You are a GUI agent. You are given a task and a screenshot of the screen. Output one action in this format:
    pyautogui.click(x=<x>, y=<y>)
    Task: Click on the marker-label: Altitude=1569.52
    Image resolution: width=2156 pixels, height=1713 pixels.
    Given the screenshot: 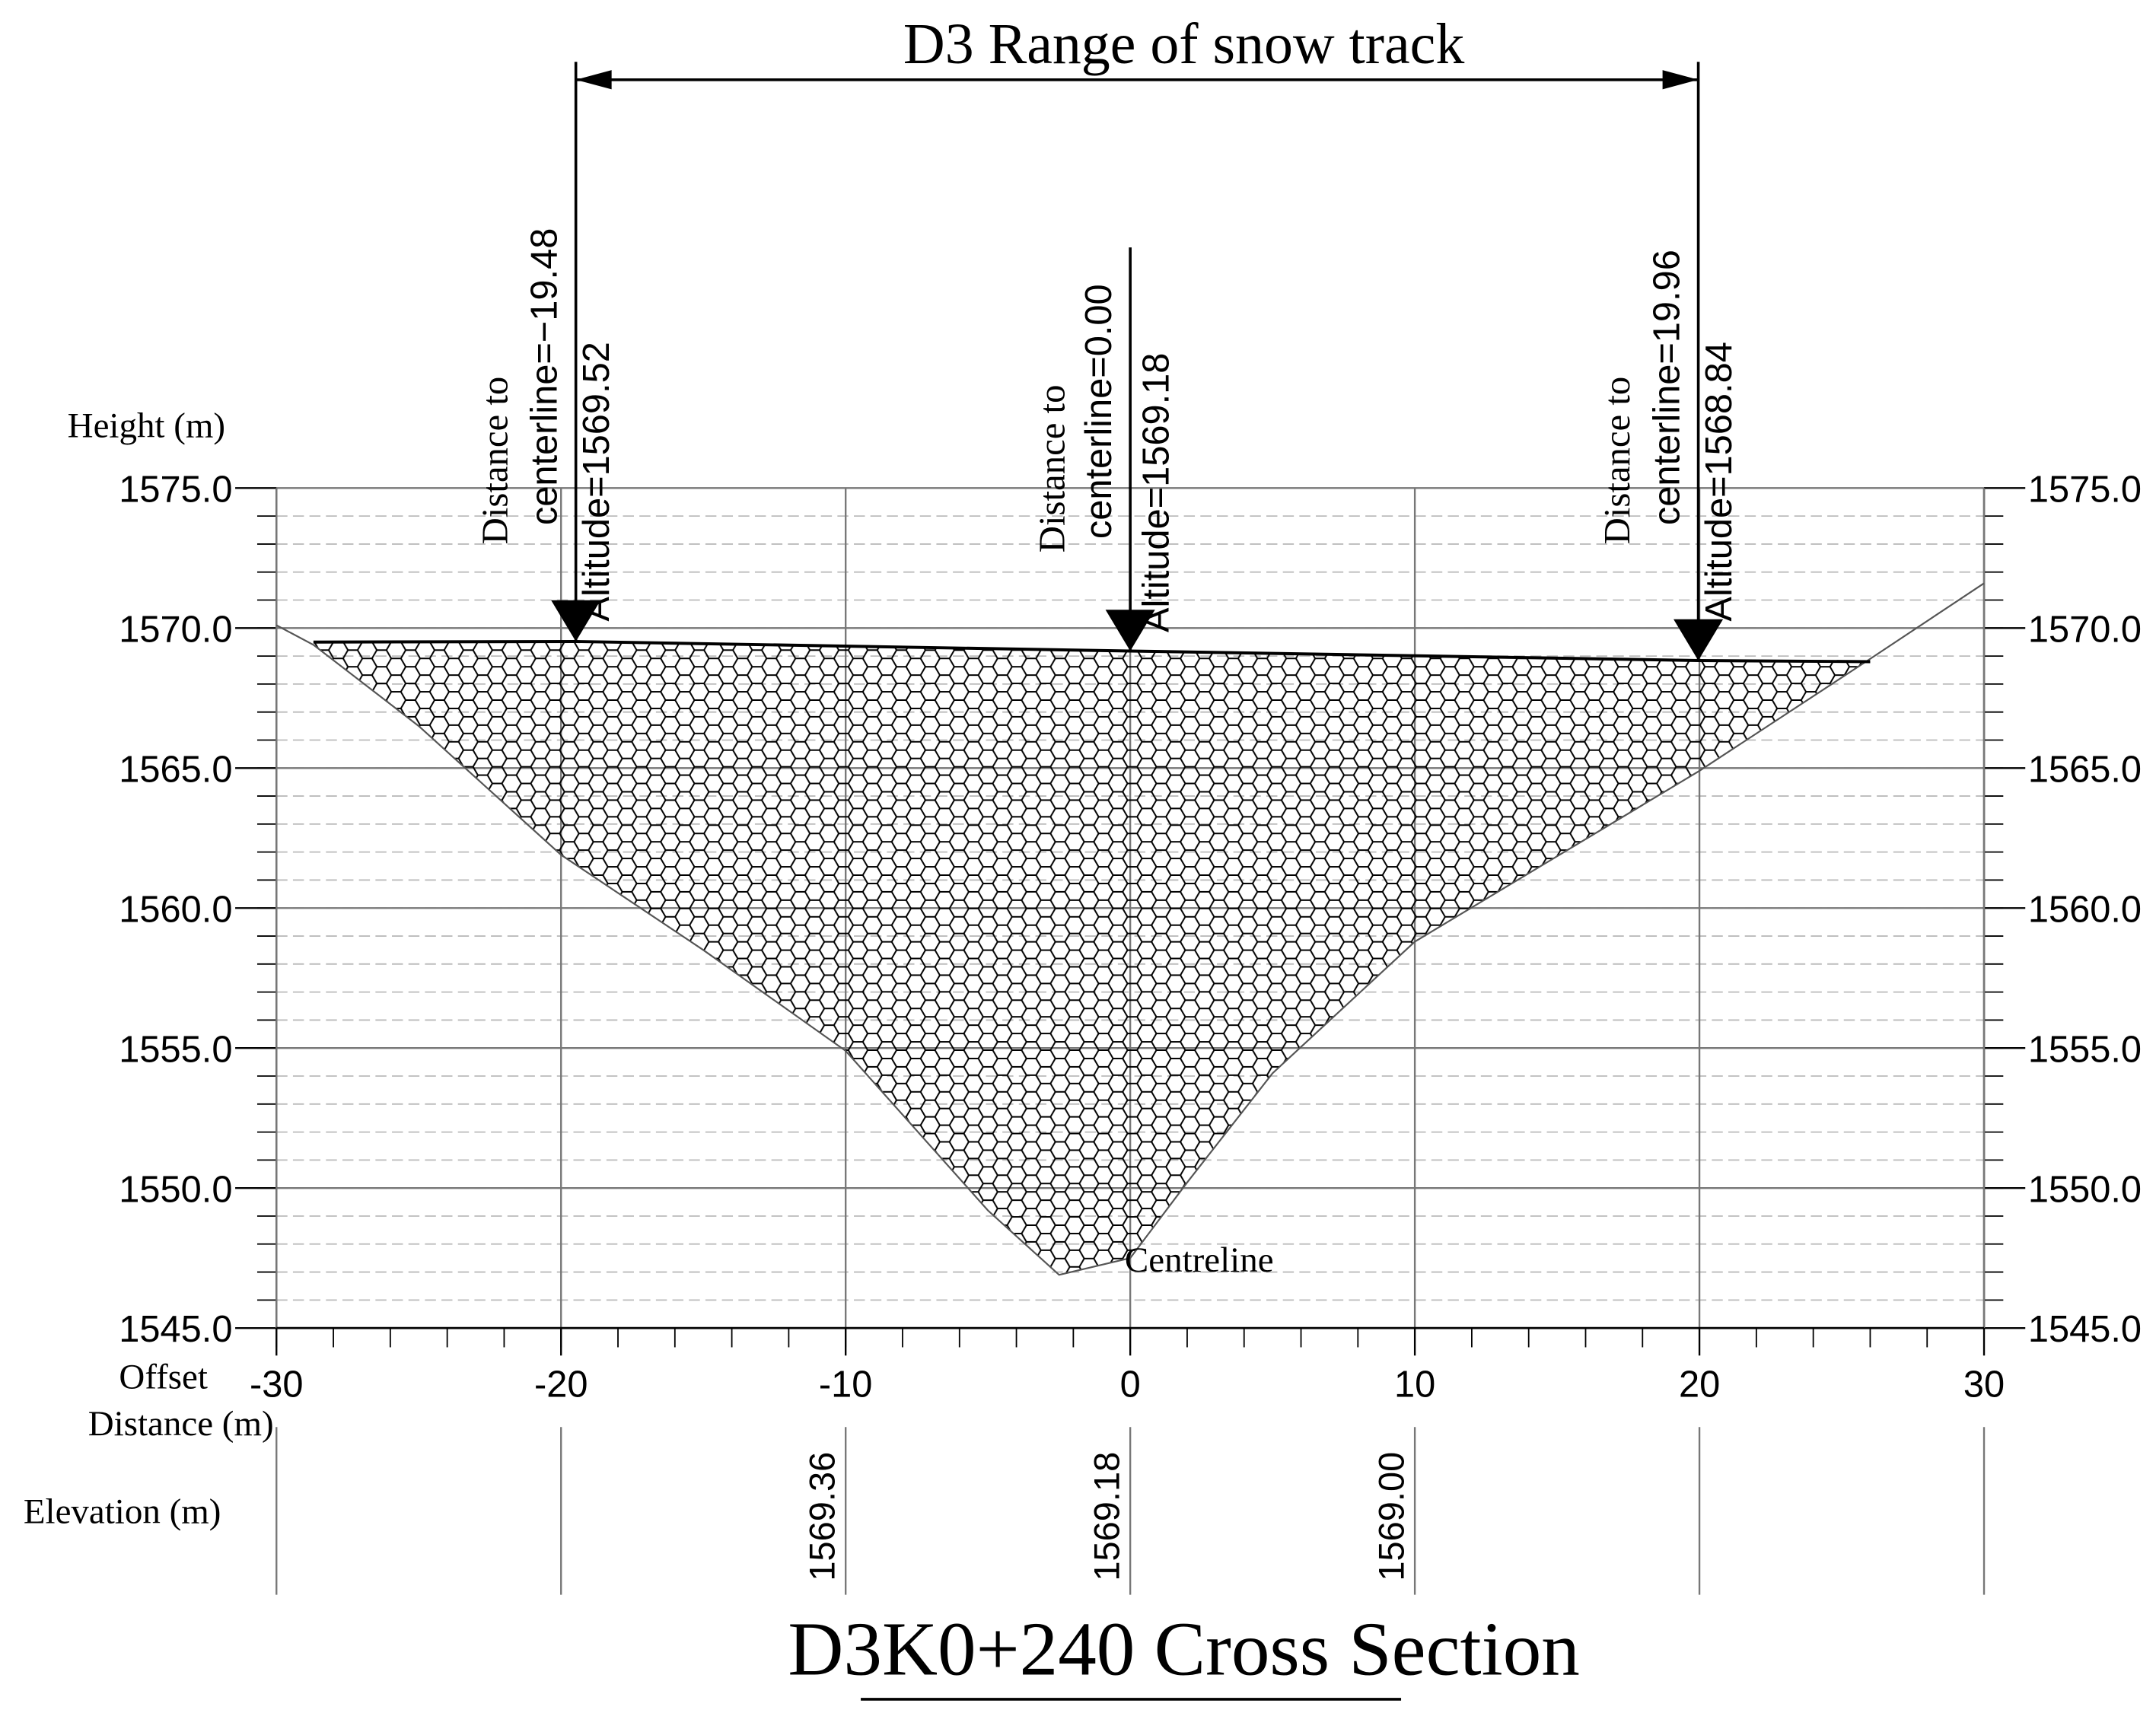 What is the action you would take?
    pyautogui.click(x=596, y=481)
    